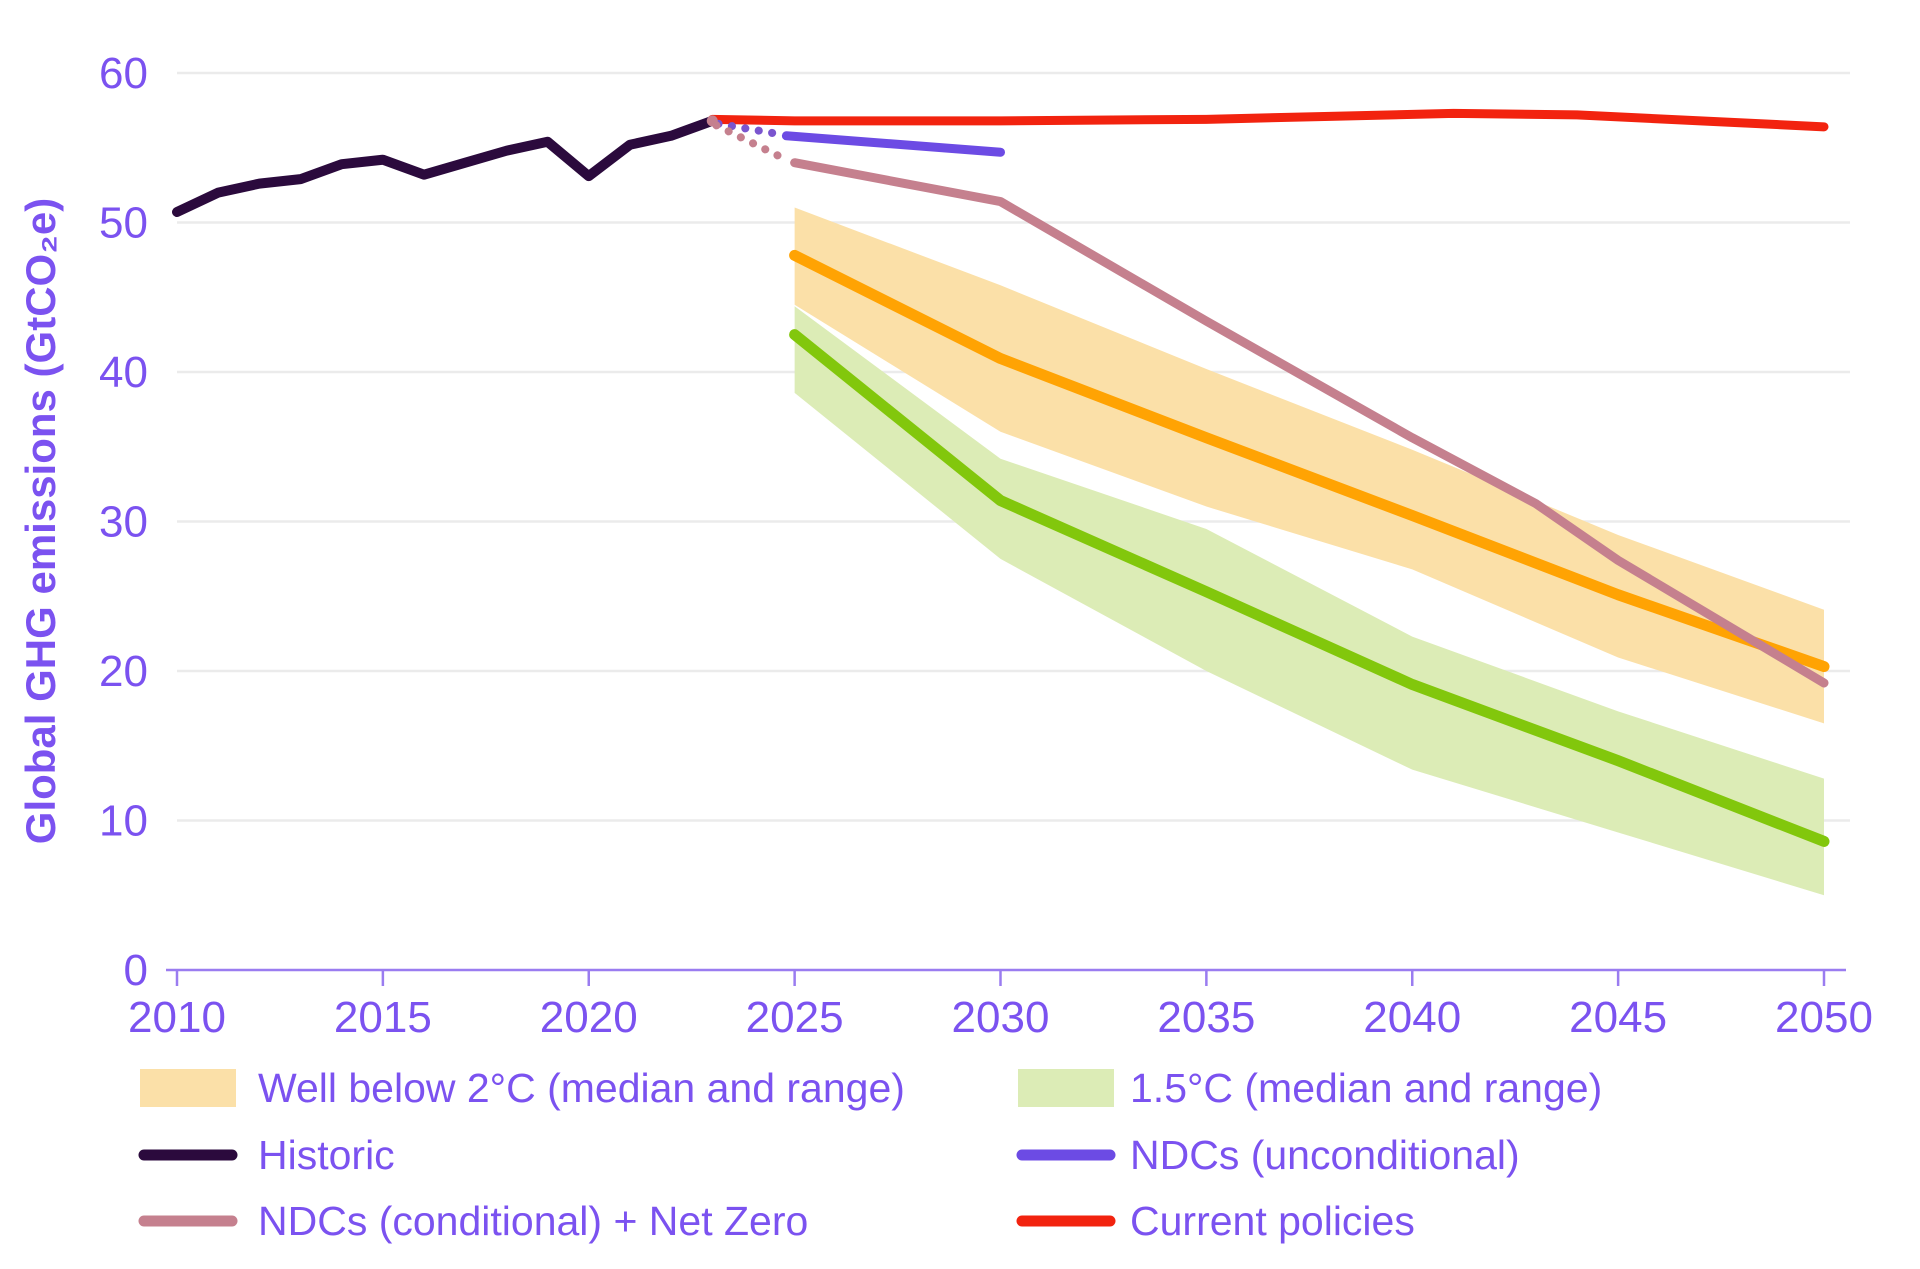 This screenshot has height=1269, width=1920. I want to click on y-tick-label-10: 10, so click(123, 821).